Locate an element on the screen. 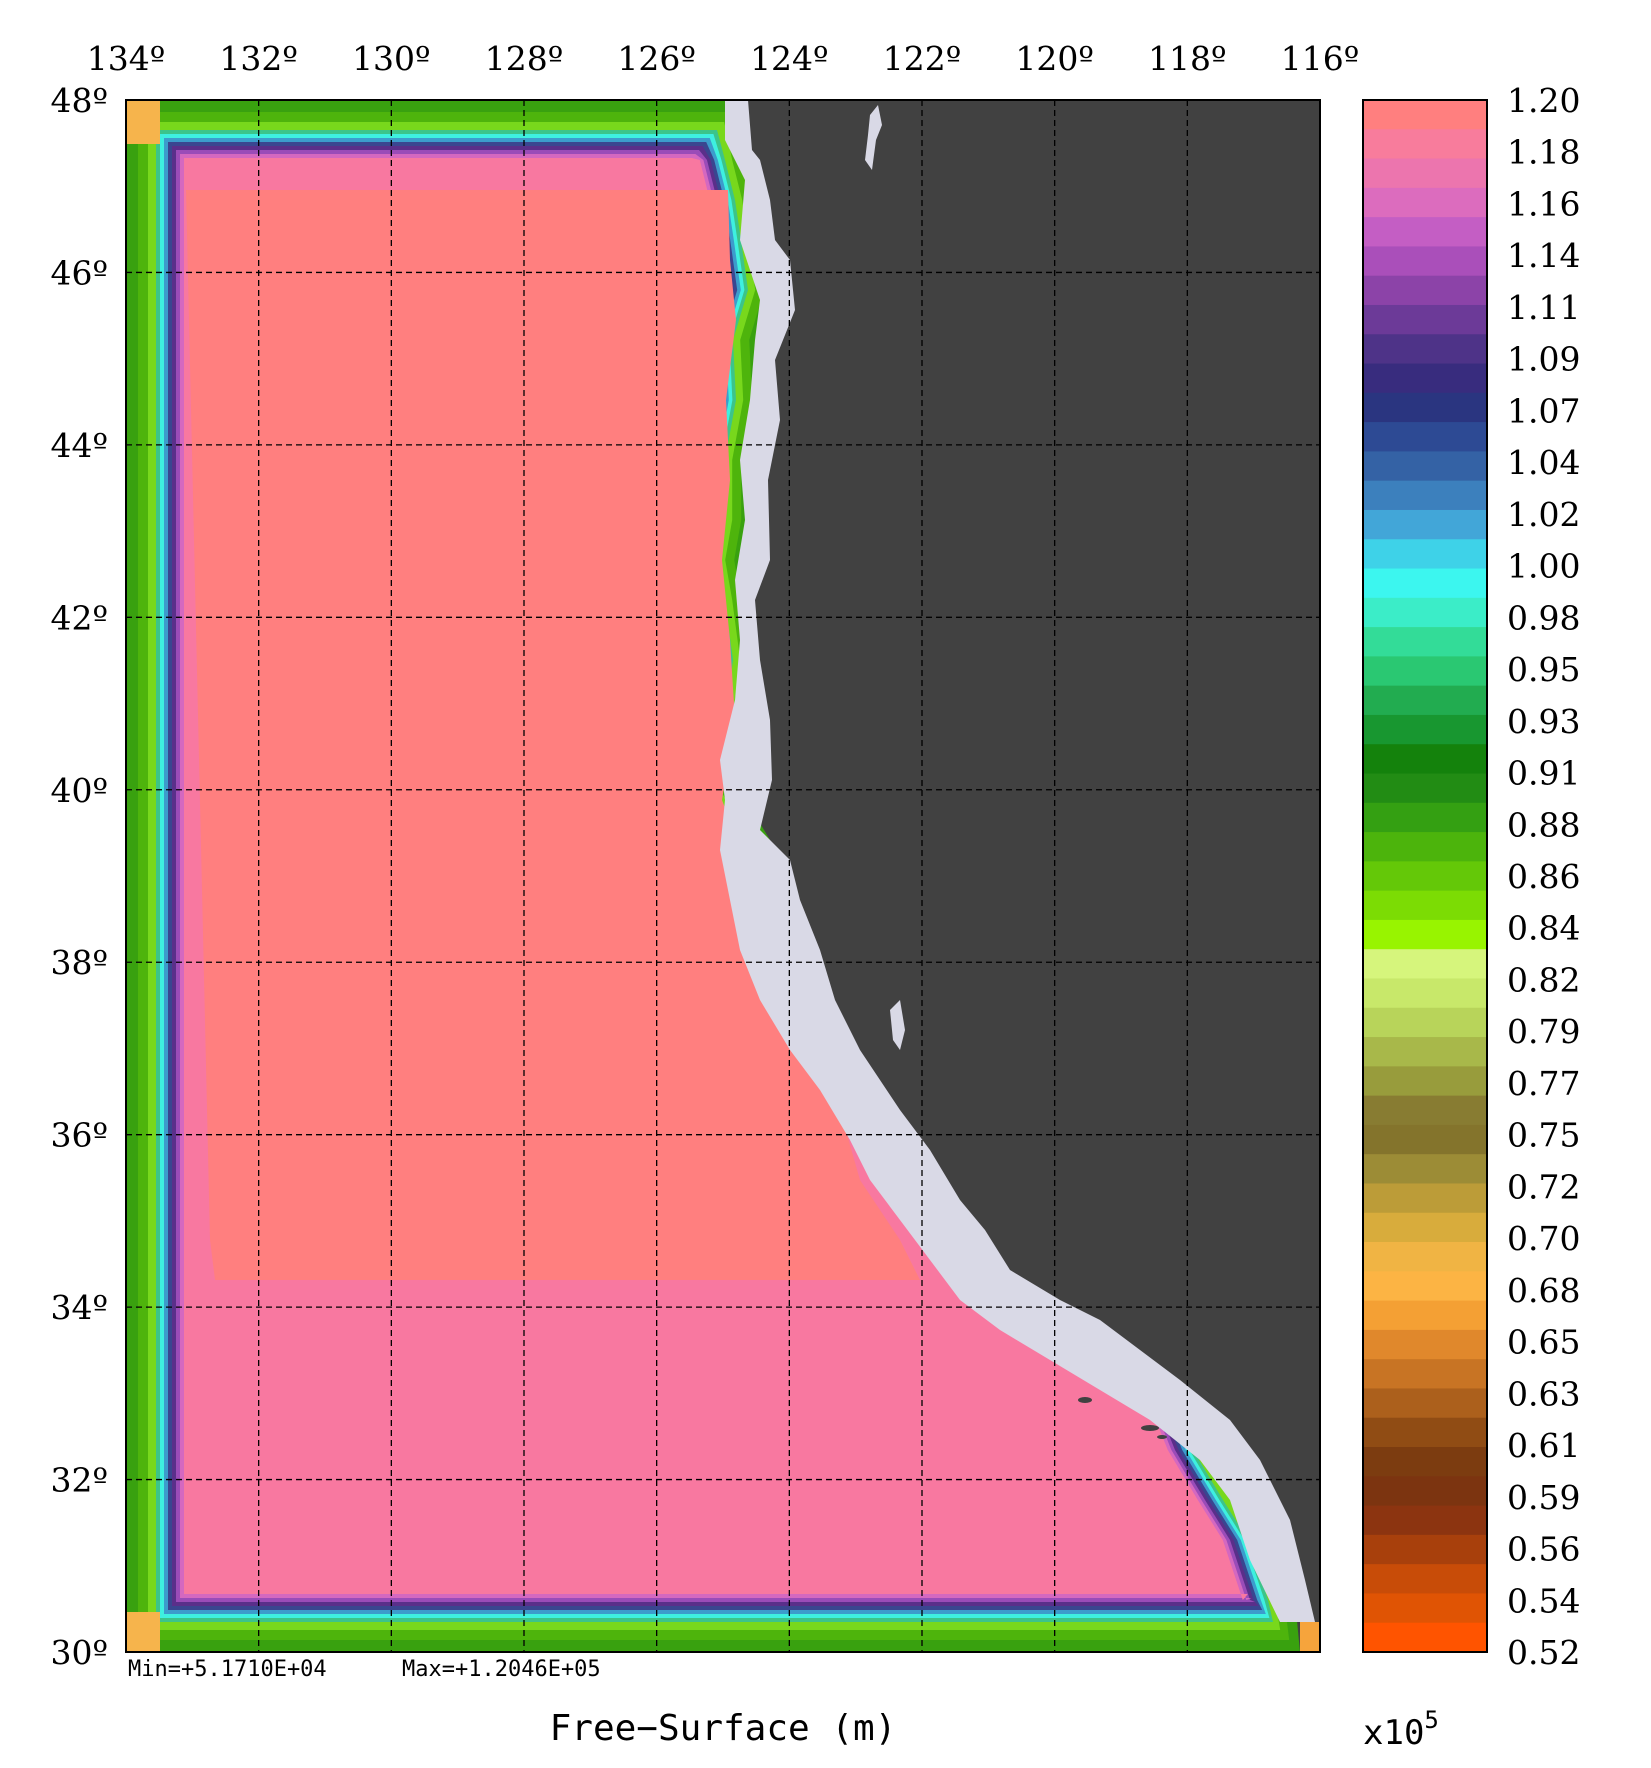  colorbar-tick-label: 0.84 is located at coordinates (1543, 928).